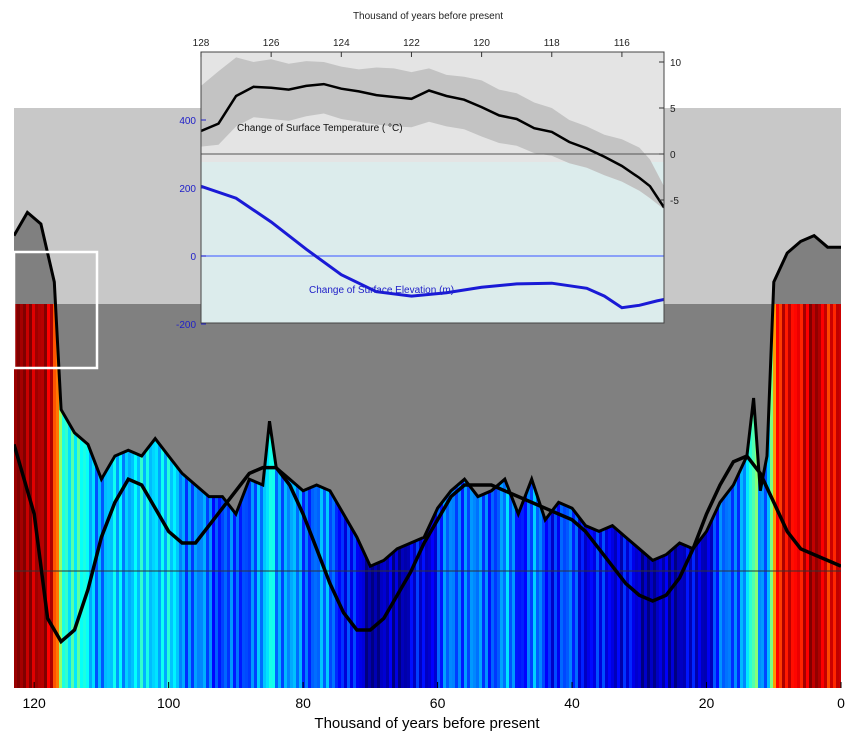  What do you see at coordinates (673, 109) in the screenshot?
I see `temperature-y-tick-label: 5` at bounding box center [673, 109].